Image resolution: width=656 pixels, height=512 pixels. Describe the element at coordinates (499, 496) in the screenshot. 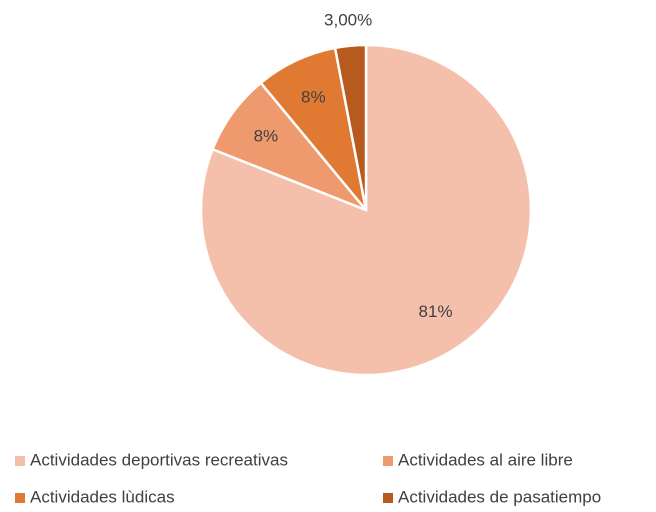

I see `legend-label: Actividades de pasatiempo` at that location.